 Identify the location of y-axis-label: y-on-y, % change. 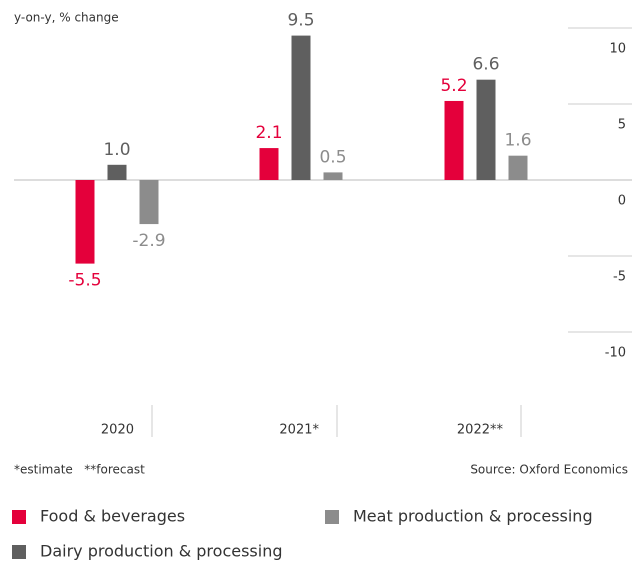
(66, 18).